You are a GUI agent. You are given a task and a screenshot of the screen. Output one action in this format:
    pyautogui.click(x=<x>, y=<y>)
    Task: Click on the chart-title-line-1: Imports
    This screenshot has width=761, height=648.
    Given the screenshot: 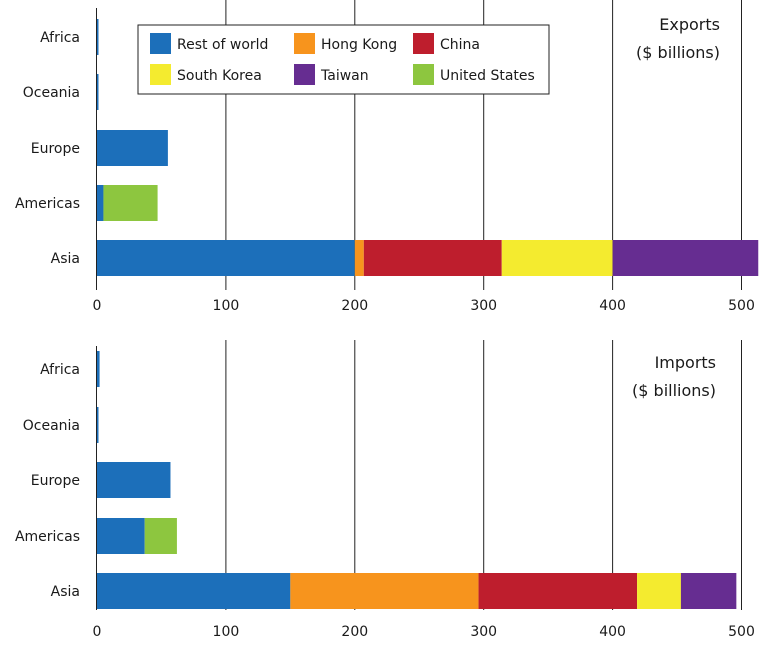 What is the action you would take?
    pyautogui.click(x=685, y=362)
    